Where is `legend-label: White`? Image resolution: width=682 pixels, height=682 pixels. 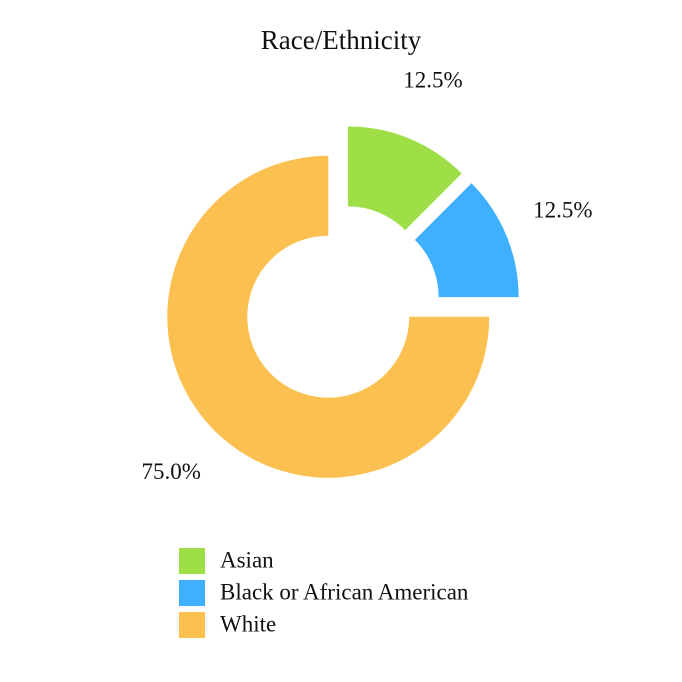
legend-label: White is located at coordinates (248, 623).